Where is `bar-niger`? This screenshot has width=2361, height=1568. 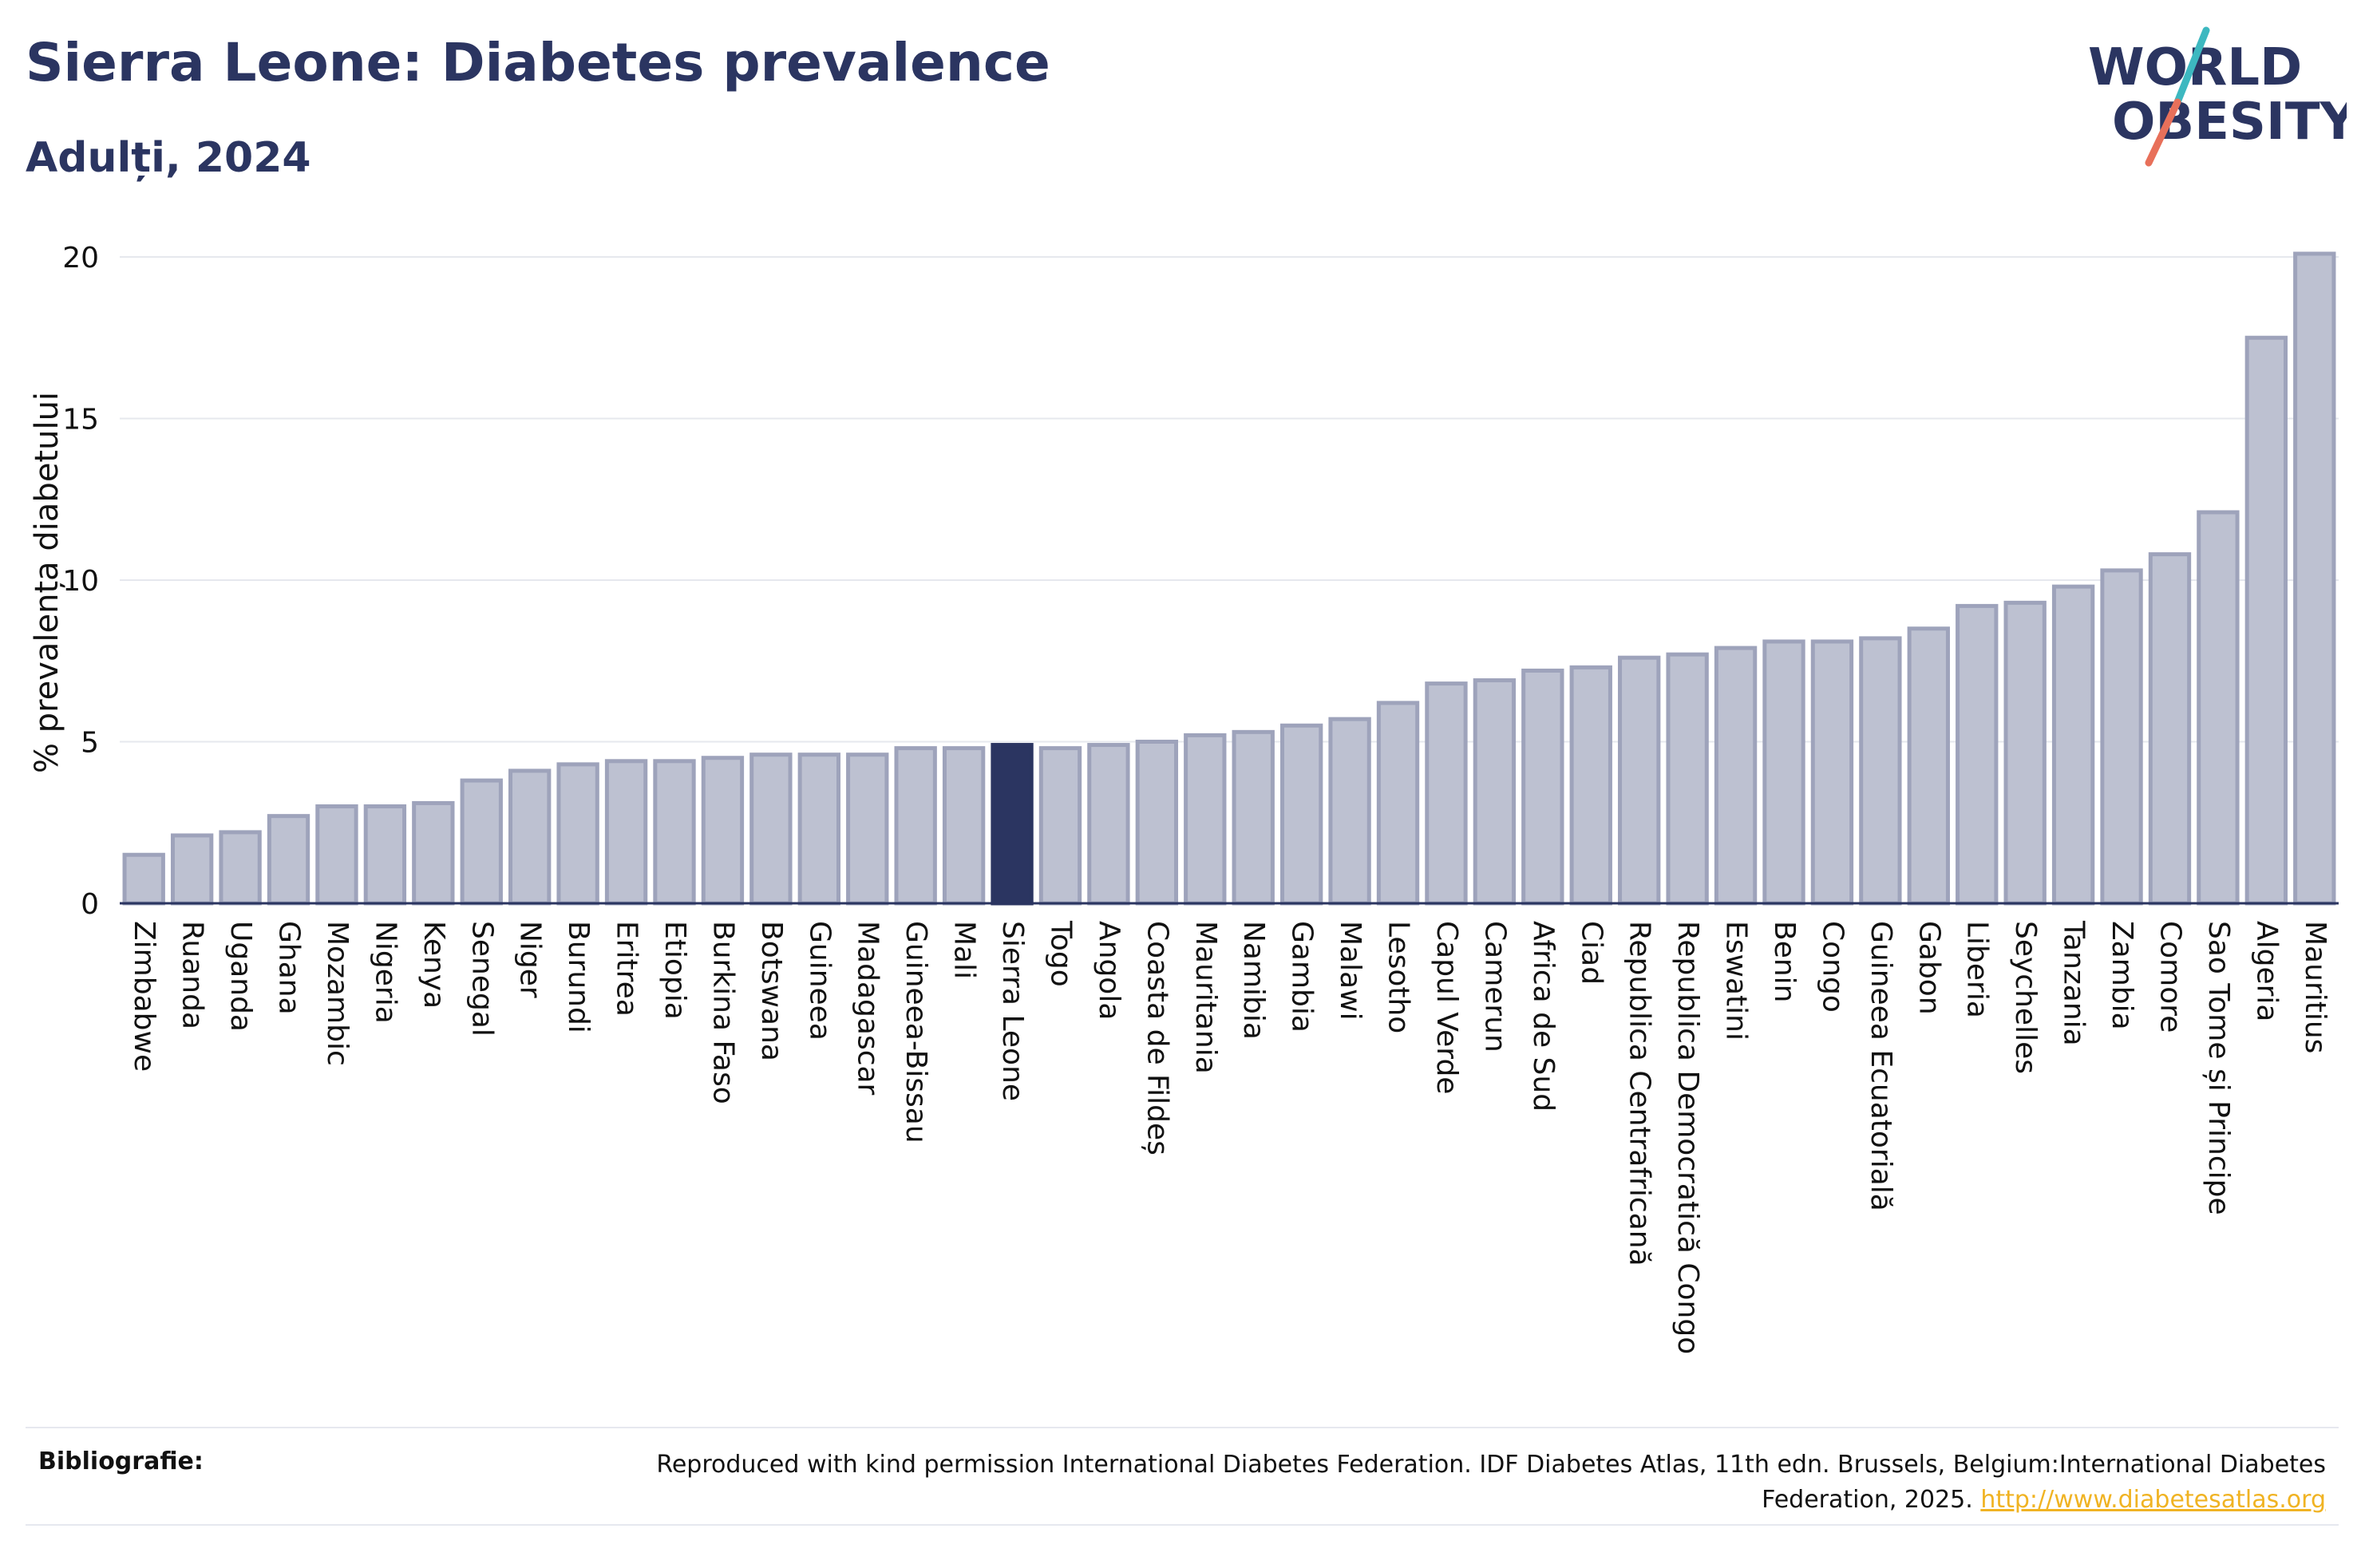
bar-niger is located at coordinates (530, 837).